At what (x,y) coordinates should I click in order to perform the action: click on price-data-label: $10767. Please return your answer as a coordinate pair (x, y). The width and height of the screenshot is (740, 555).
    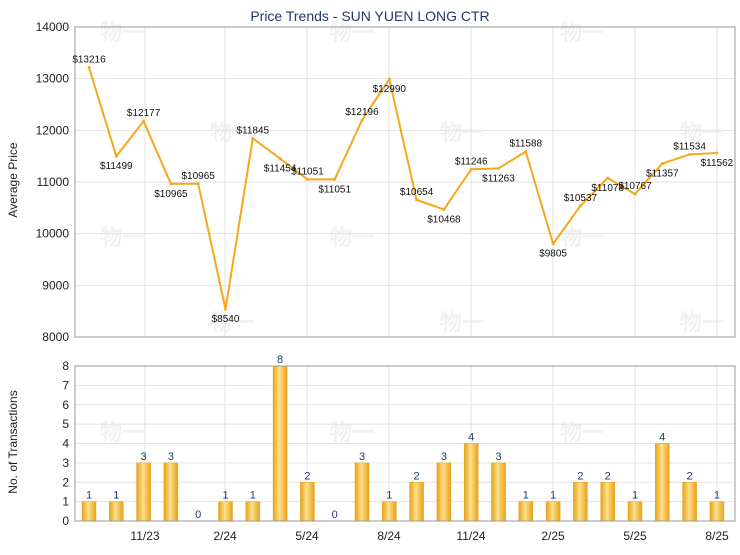
    Looking at the image, I should click on (635, 186).